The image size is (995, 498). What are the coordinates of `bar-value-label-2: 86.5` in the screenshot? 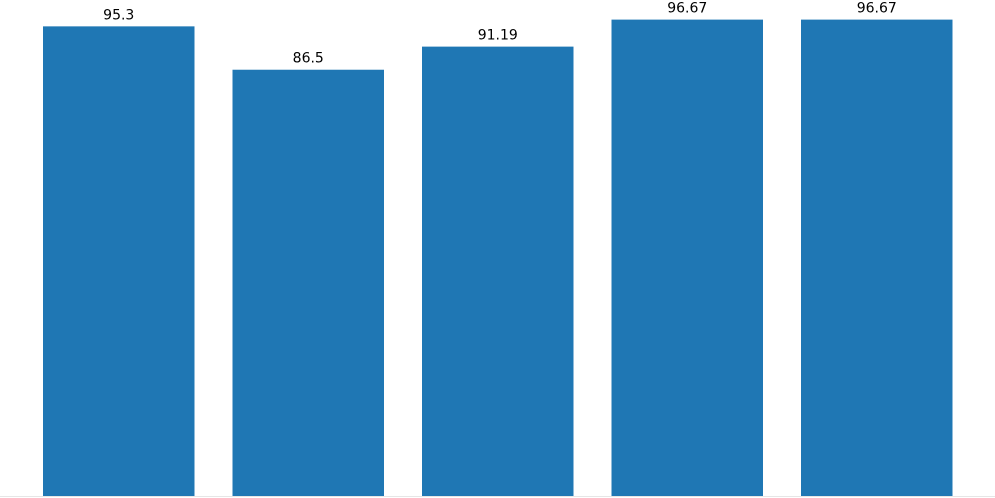 It's located at (308, 59).